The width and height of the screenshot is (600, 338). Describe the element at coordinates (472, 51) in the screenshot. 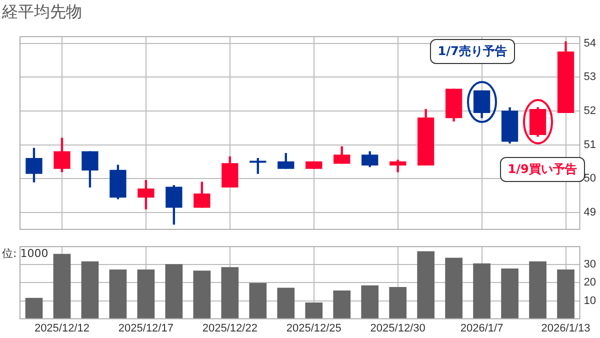

I see `annotation: 1/7売り予告` at that location.